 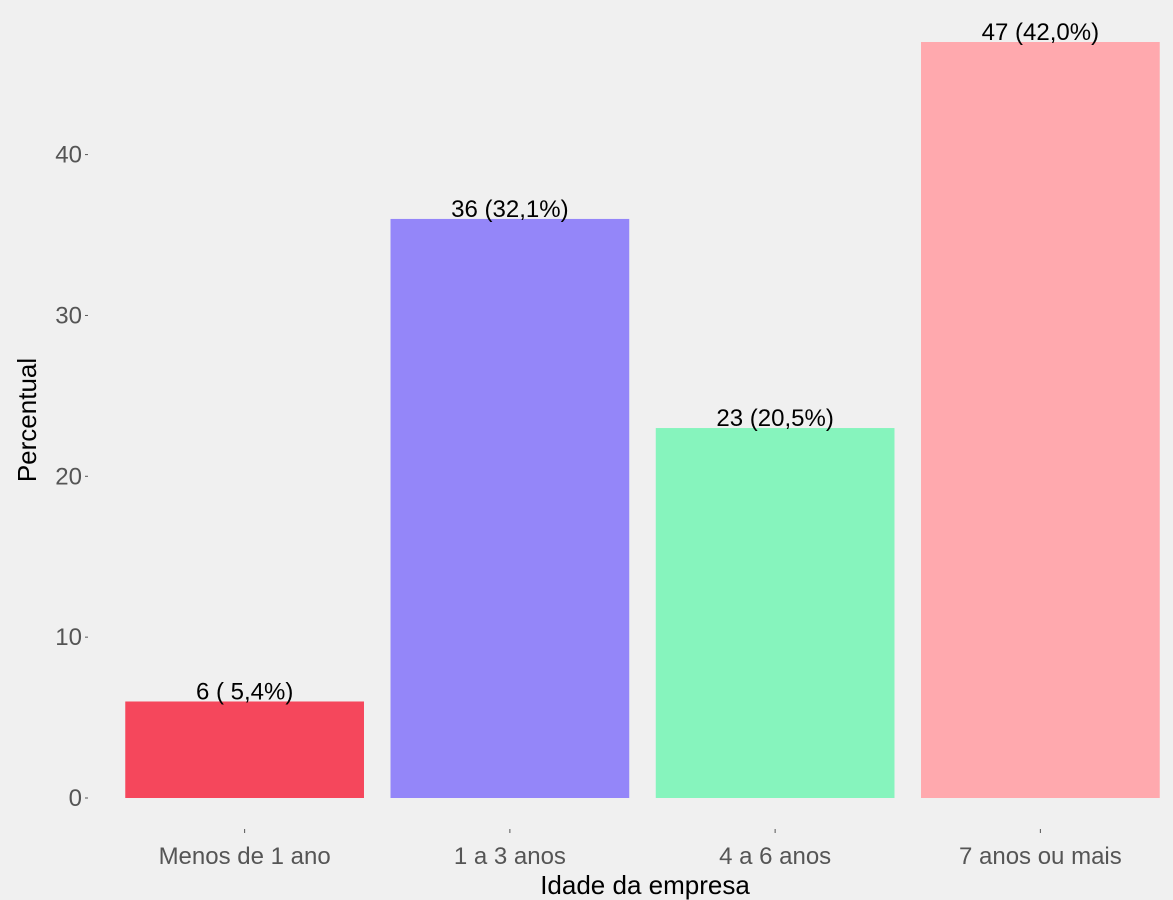 What do you see at coordinates (509, 209) in the screenshot?
I see `bar-data-label: 36 (32,1%)` at bounding box center [509, 209].